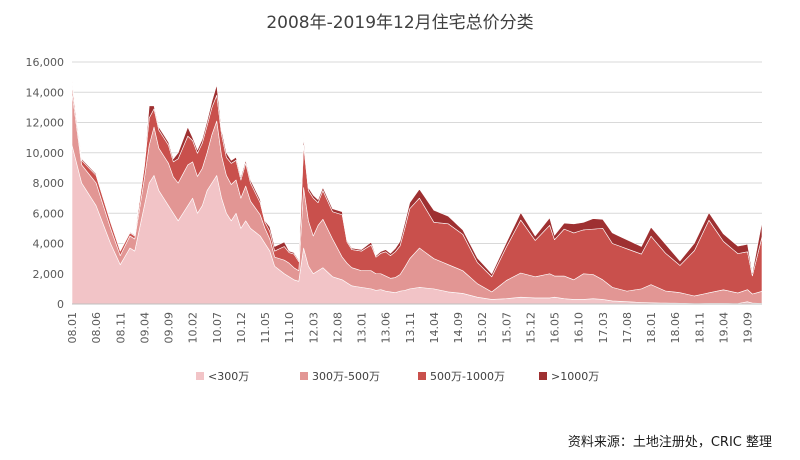 The image size is (800, 460). Describe the element at coordinates (397, 376) in the screenshot. I see `legend: <300万 300万-500万 500万-1000万 >1000万` at that location.